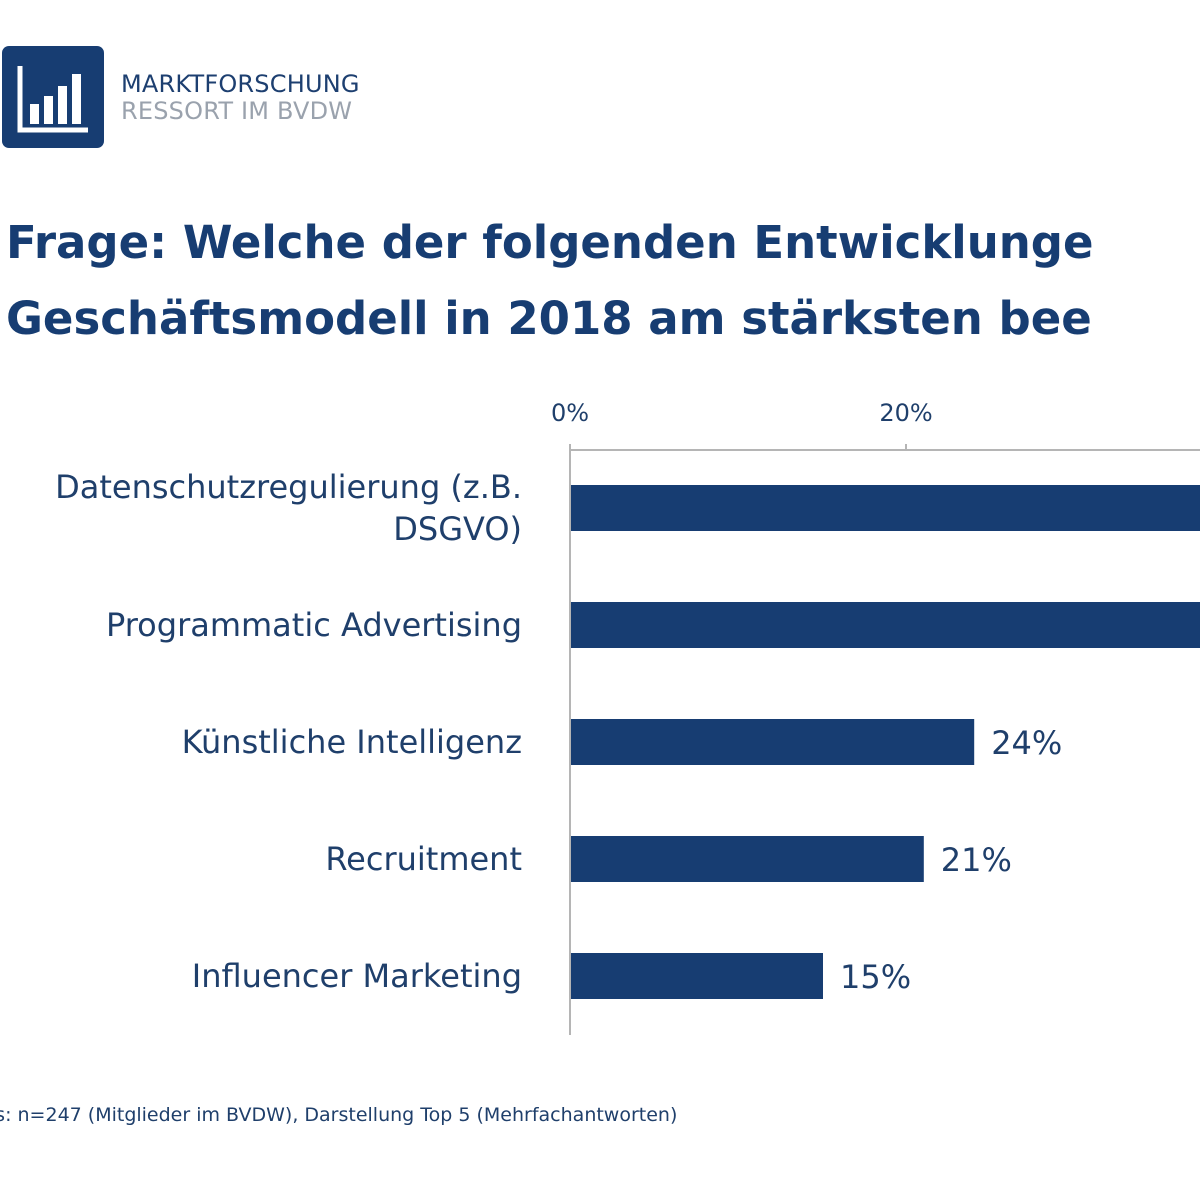 Image resolution: width=1200 pixels, height=1200 pixels. What do you see at coordinates (905, 413) in the screenshot?
I see `x-tick-label: 20%` at bounding box center [905, 413].